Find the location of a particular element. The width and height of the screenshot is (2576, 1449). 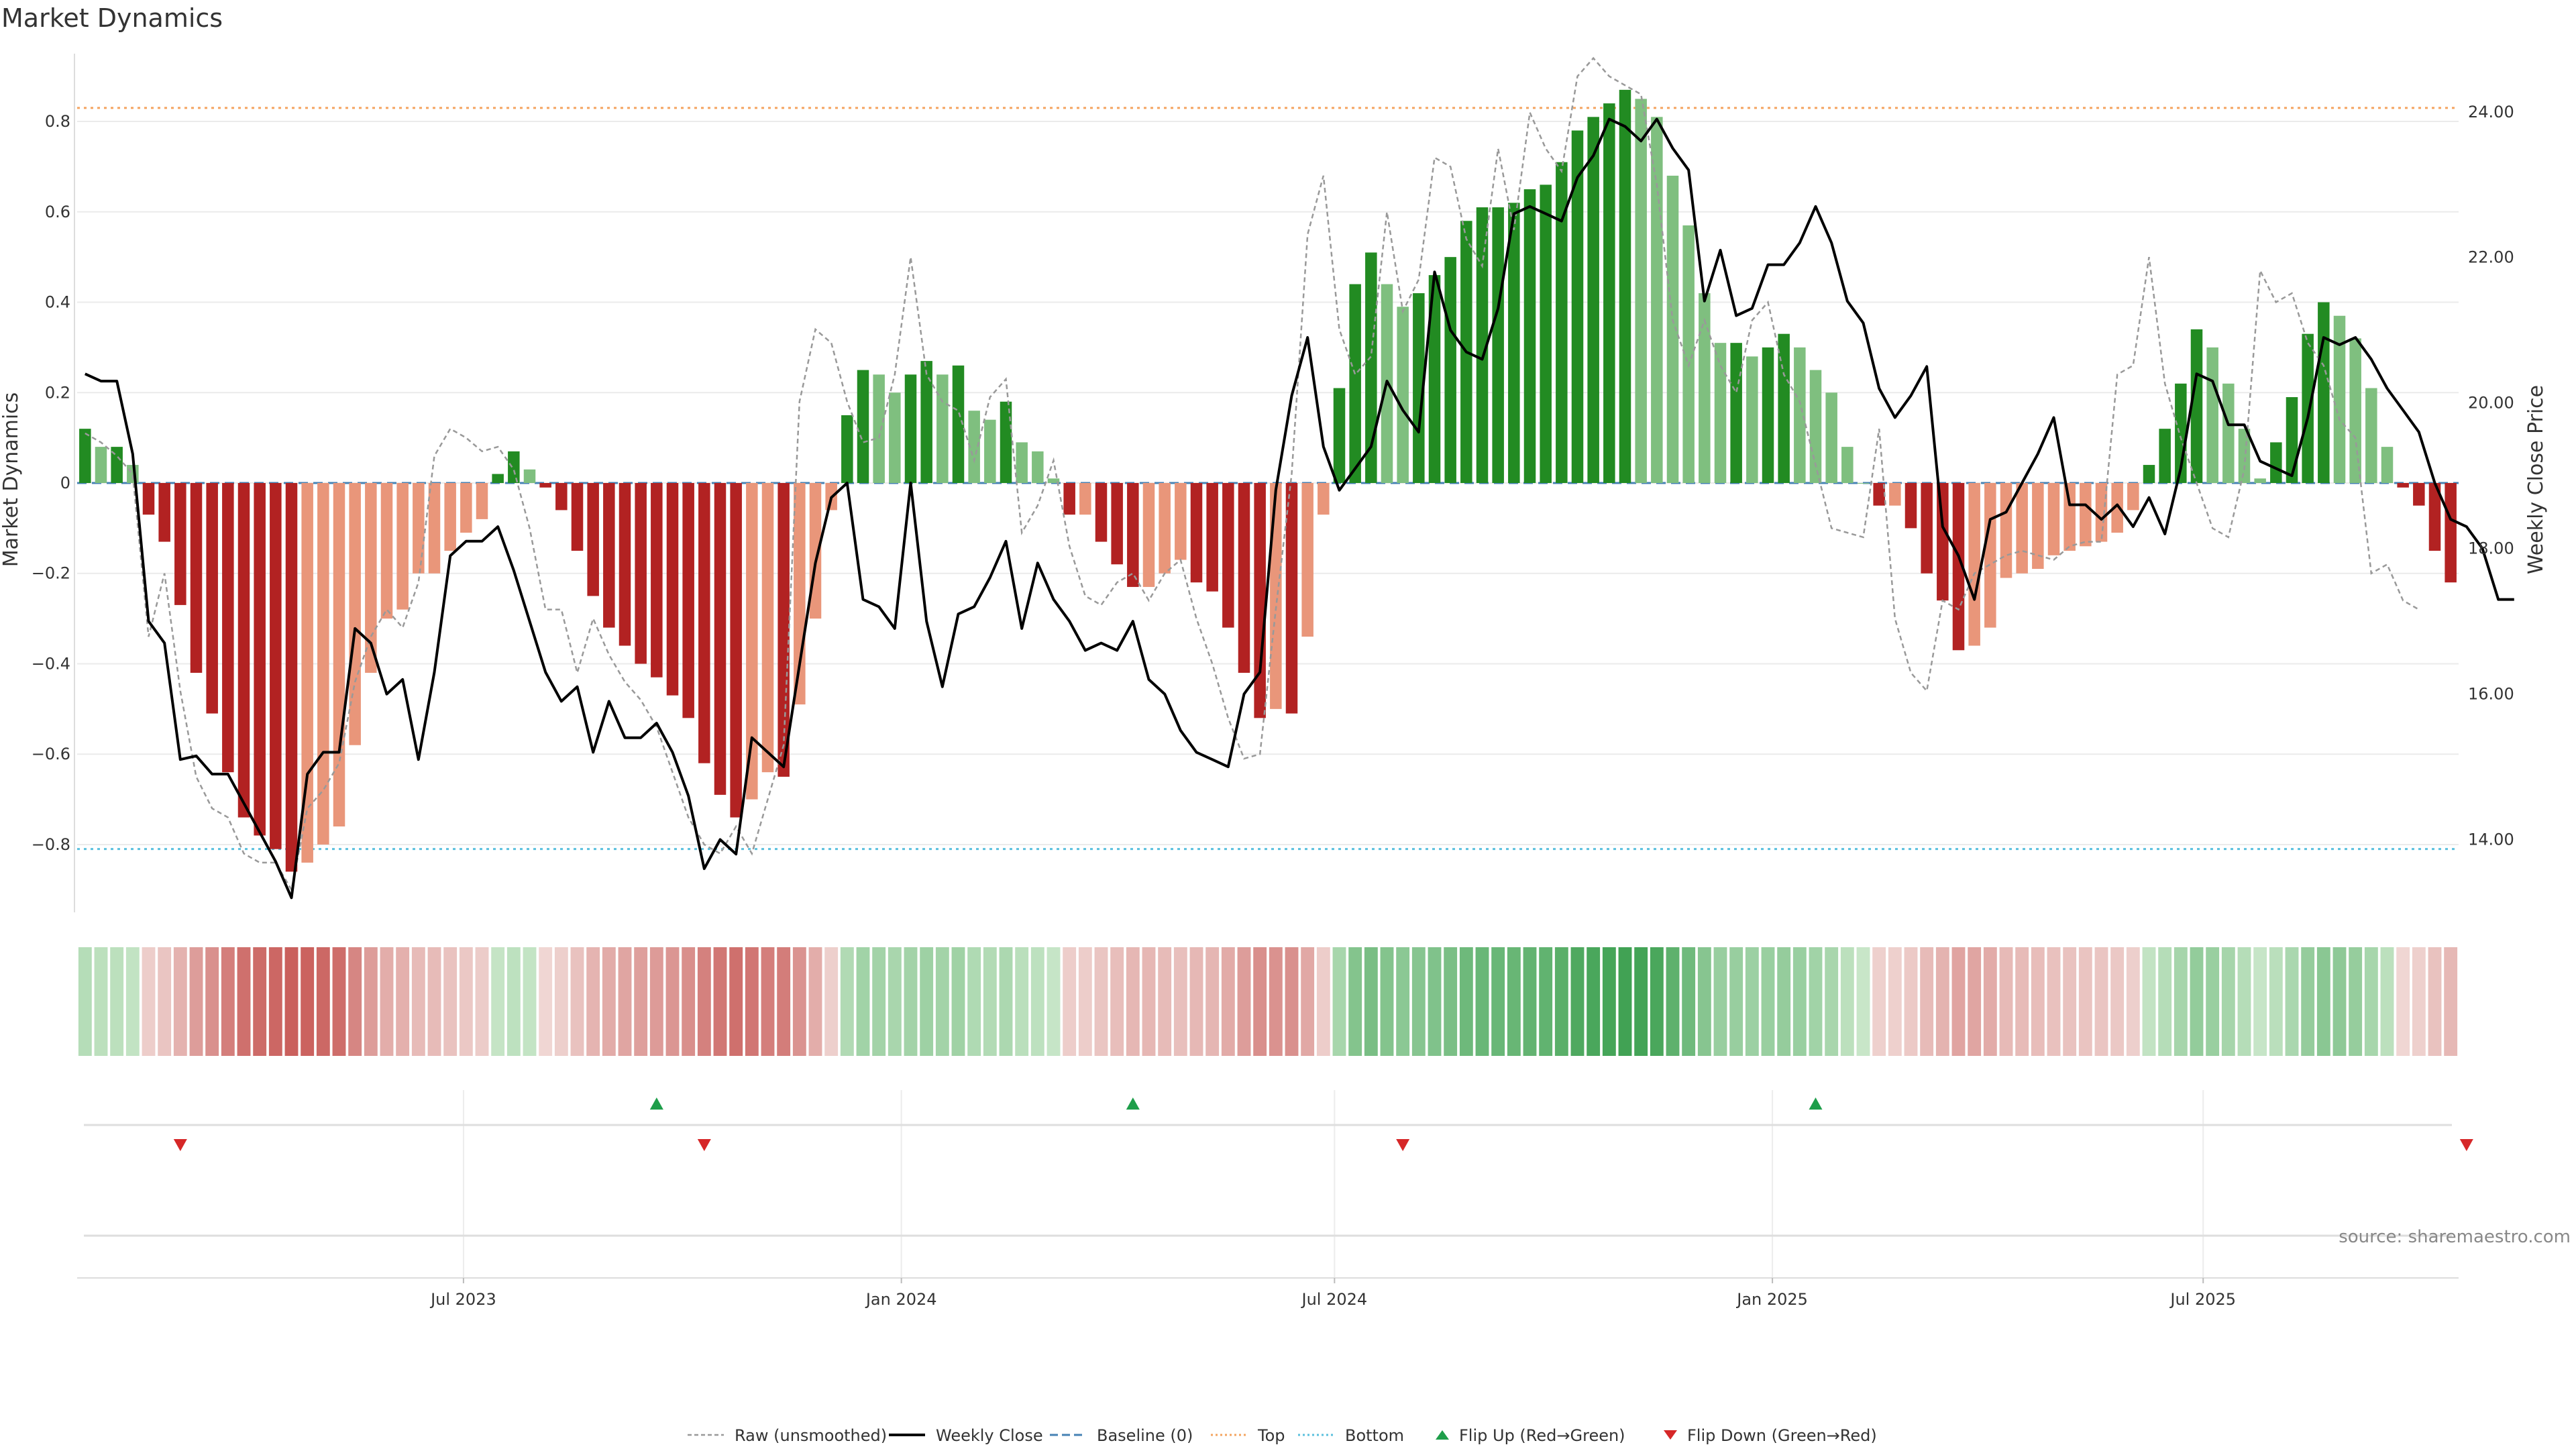

y-left-tick-label: 0.6 is located at coordinates (57, 212).